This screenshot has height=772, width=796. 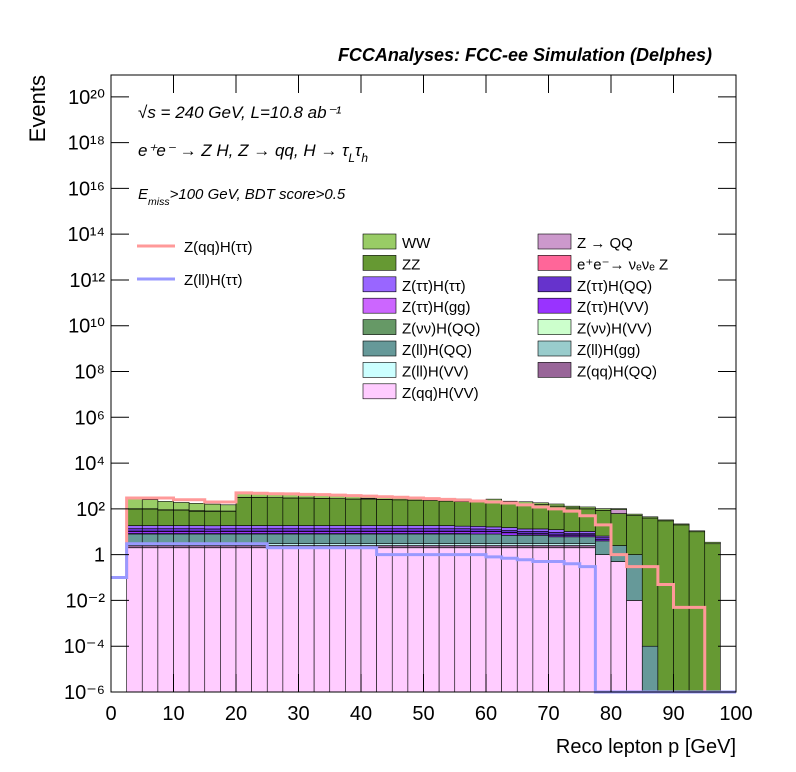 I want to click on annotation-text: >100 GeV, BDT score>0.5, so click(x=258, y=194).